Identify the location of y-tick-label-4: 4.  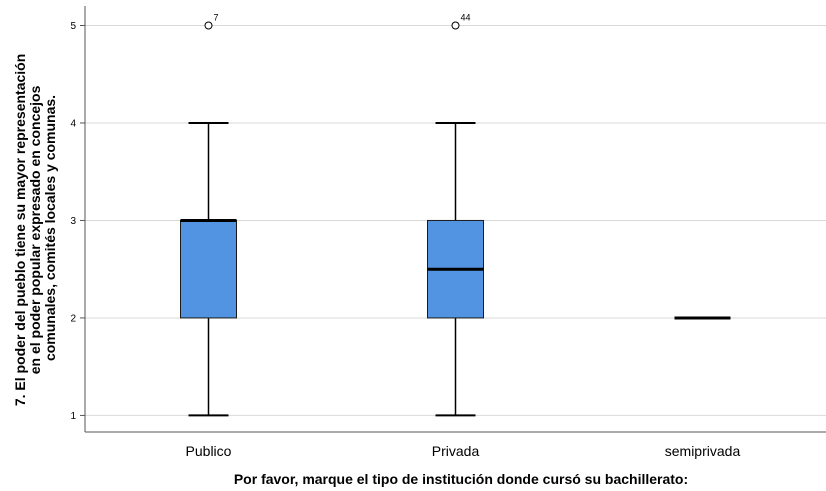
(73, 123).